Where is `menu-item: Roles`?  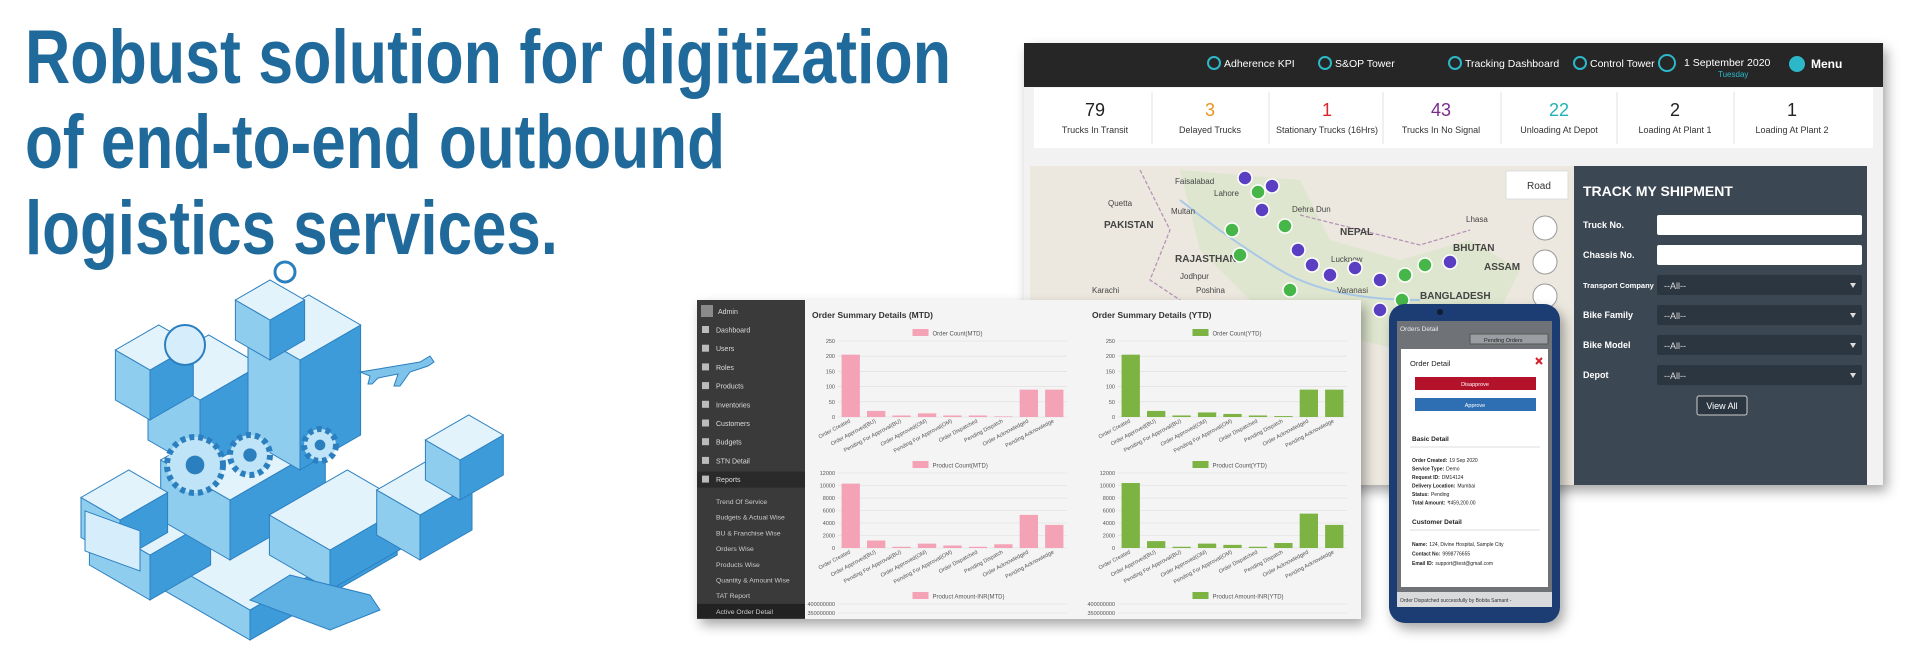
menu-item: Roles is located at coordinates (725, 368).